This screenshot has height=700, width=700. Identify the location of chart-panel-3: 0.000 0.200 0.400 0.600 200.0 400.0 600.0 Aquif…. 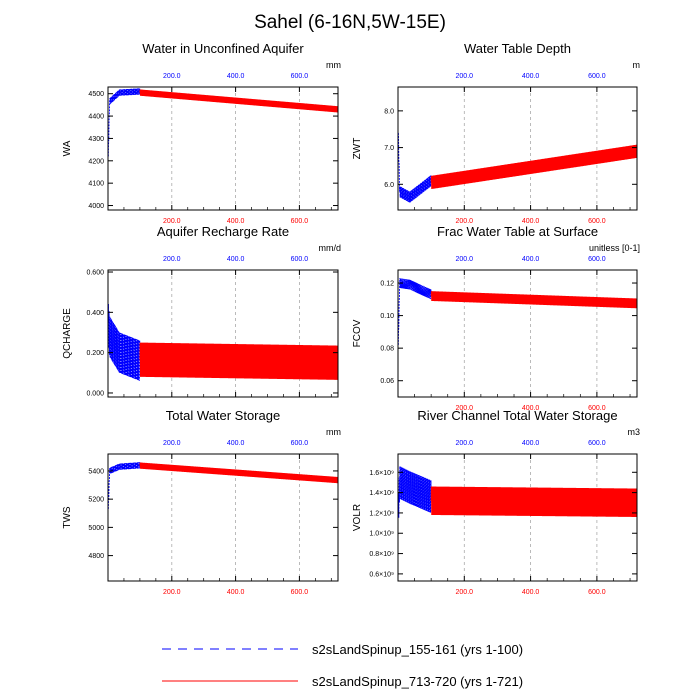
(202, 311).